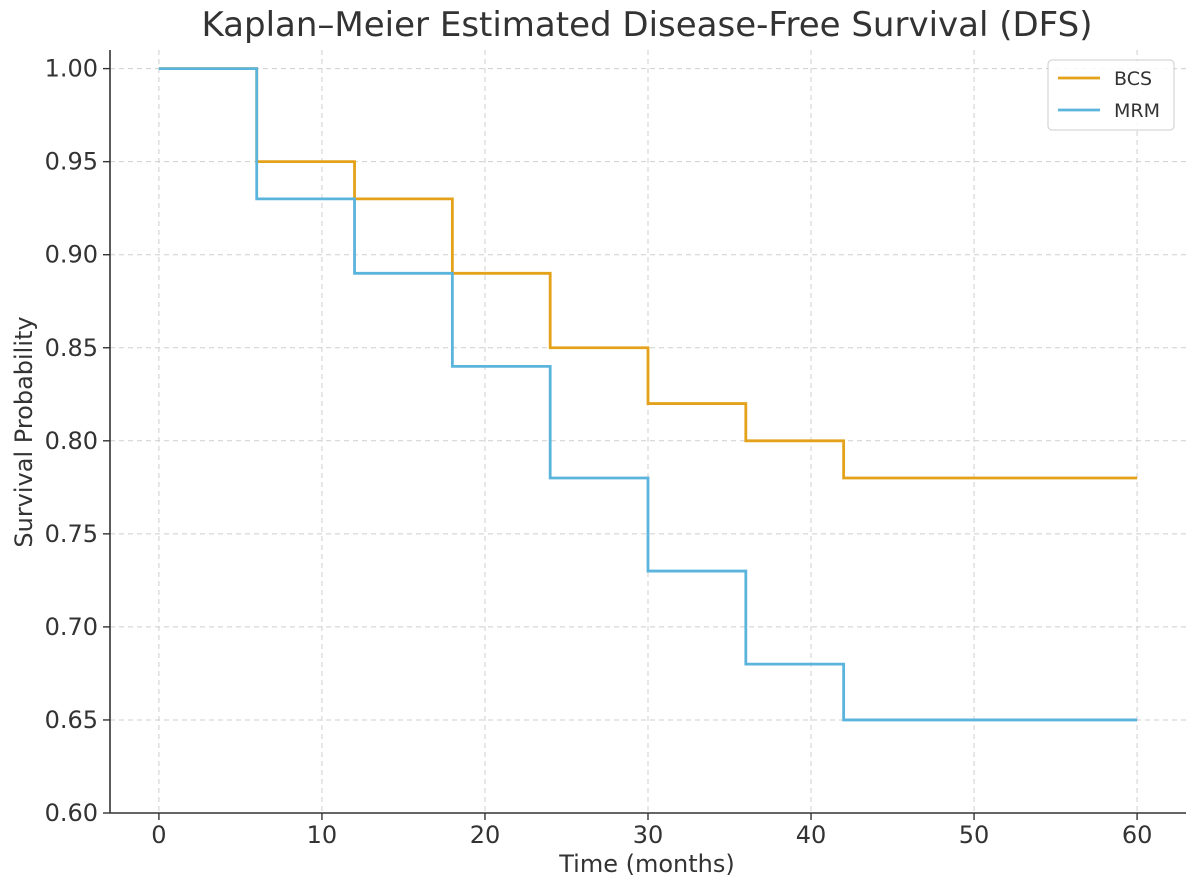 The height and width of the screenshot is (879, 1186). What do you see at coordinates (71, 69) in the screenshot?
I see `y-tick-label: 1.00` at bounding box center [71, 69].